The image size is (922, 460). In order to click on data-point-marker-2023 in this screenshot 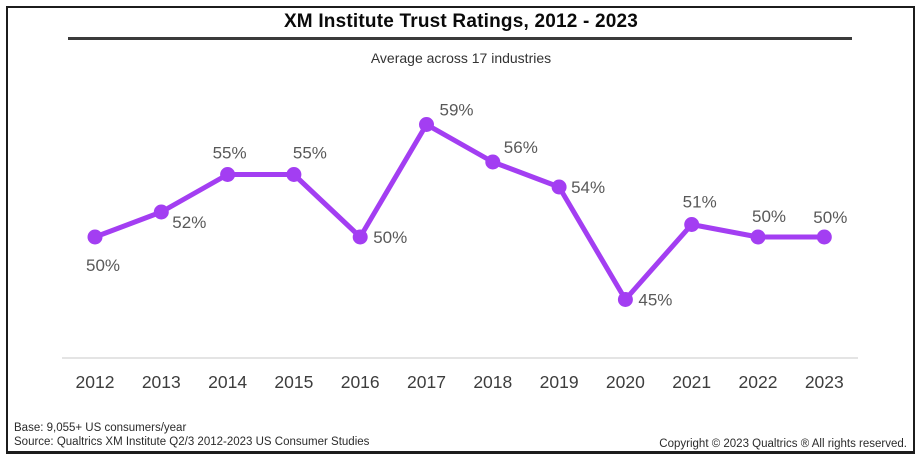, I will do `click(824, 237)`.